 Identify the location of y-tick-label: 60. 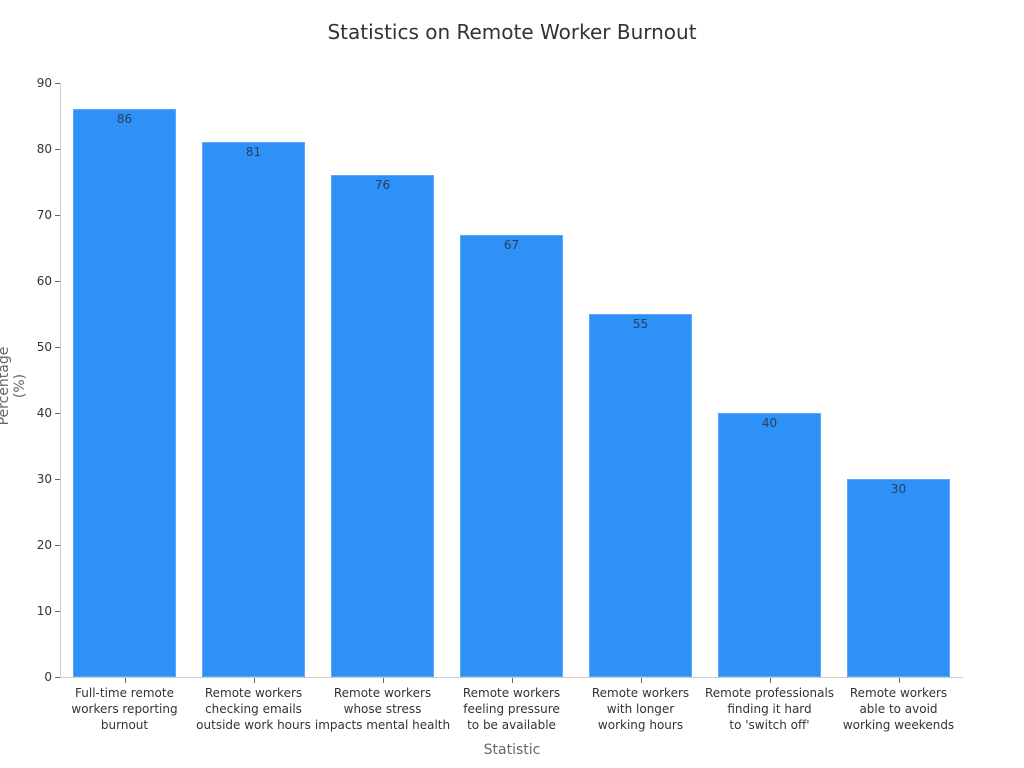
(44, 281).